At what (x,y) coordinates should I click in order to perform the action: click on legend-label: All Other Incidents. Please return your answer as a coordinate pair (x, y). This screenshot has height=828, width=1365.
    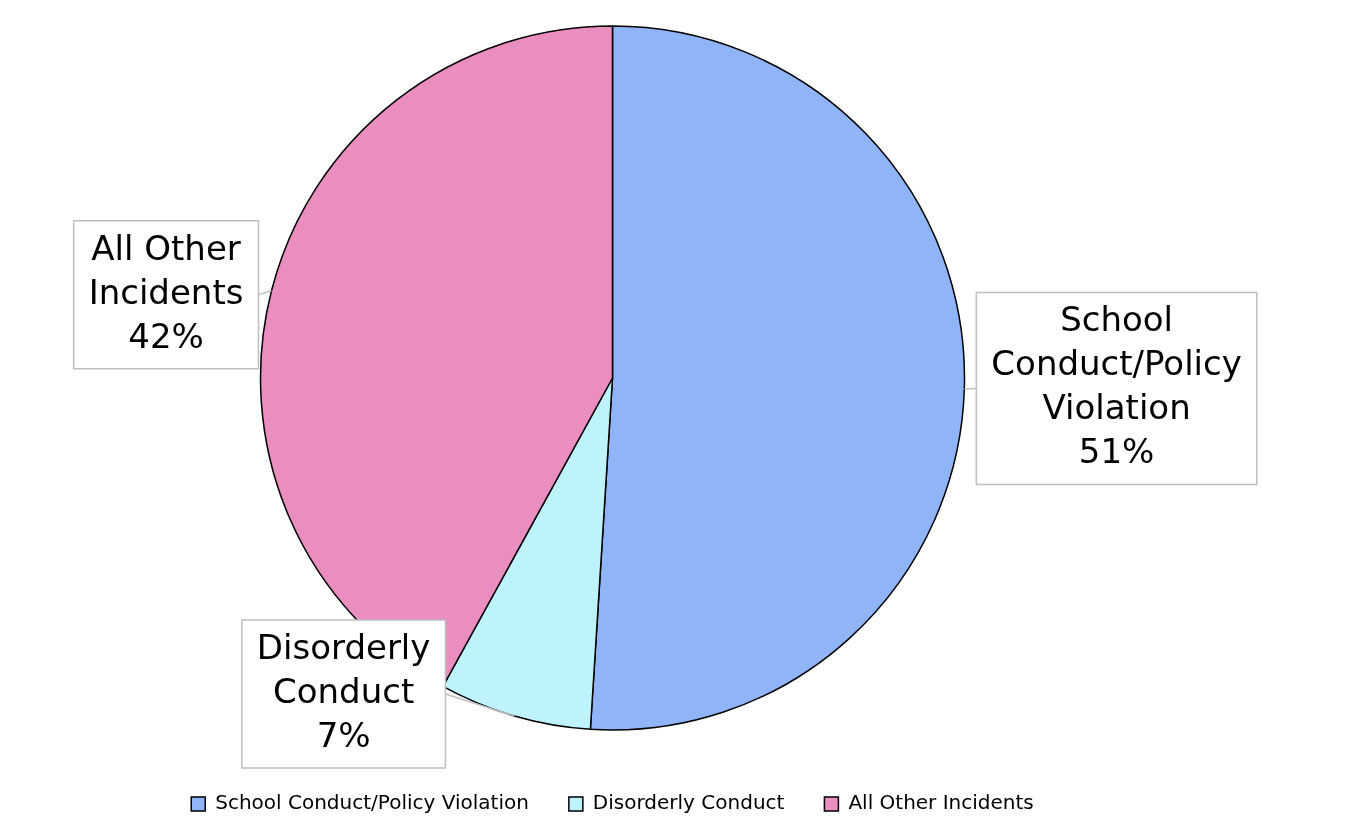
    Looking at the image, I should click on (941, 802).